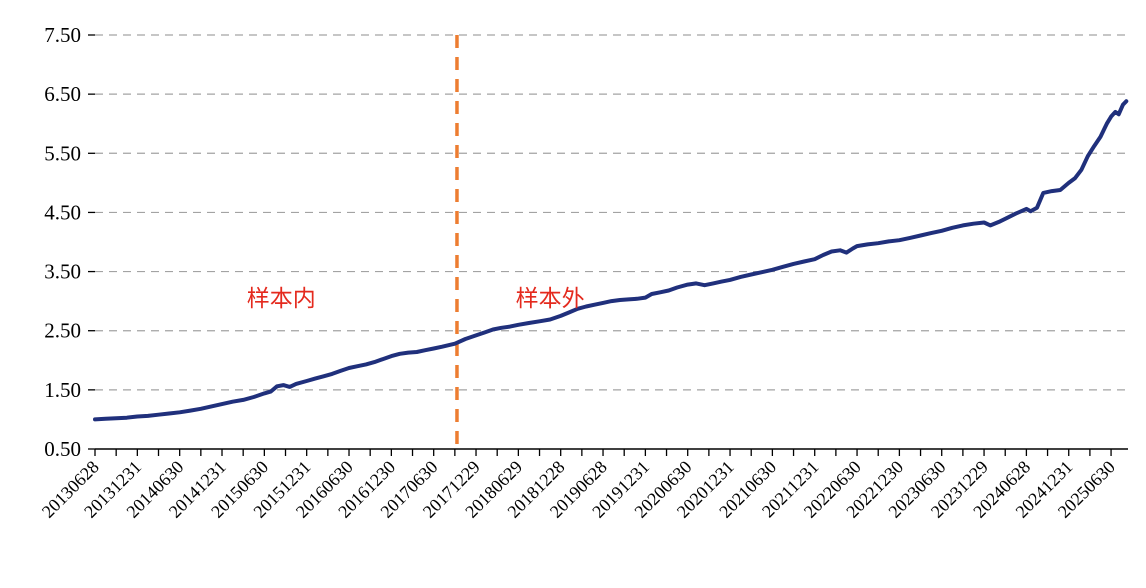 The image size is (1146, 588). I want to click on y-tick-label: 4.50, so click(62, 212).